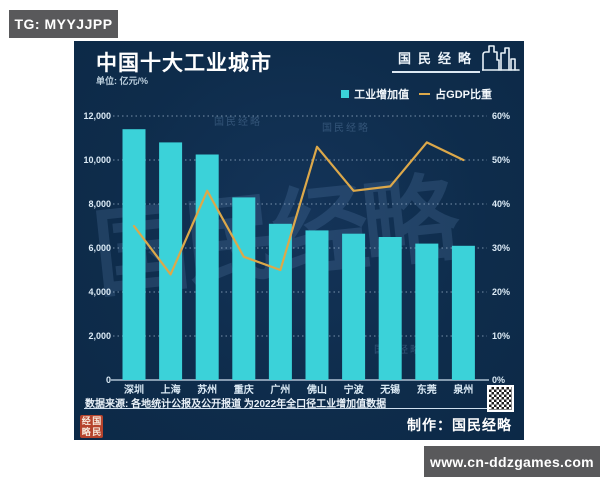 The image size is (600, 480). I want to click on legend-item-line: 占GDP比重, so click(455, 94).